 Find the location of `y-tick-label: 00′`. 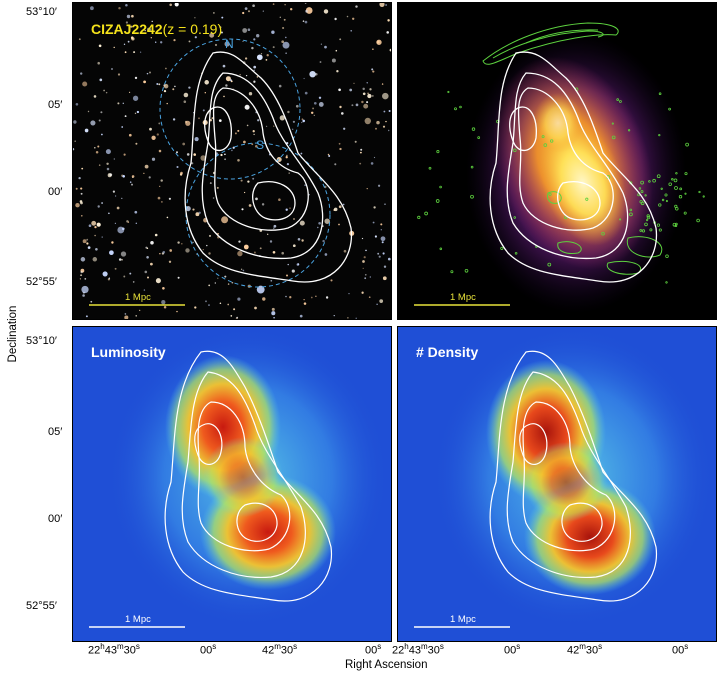

y-tick-label: 00′ is located at coordinates (55, 192).